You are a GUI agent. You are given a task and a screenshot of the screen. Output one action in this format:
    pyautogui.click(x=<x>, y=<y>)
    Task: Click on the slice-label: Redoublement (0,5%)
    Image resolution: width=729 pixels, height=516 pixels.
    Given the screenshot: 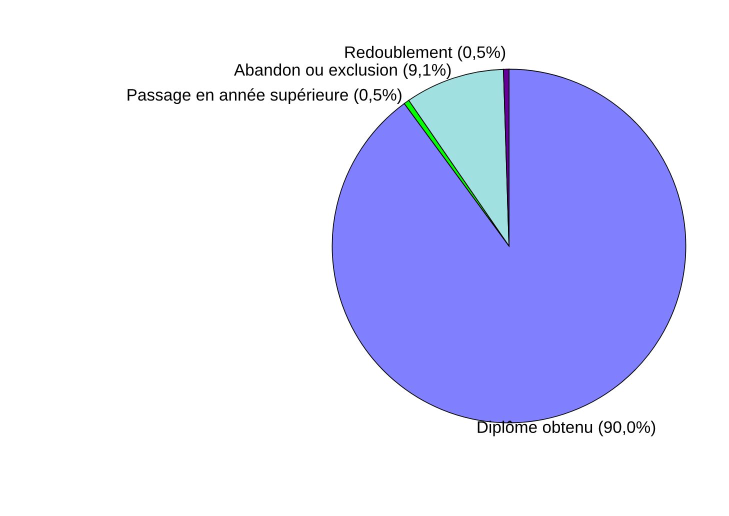 What is the action you would take?
    pyautogui.click(x=425, y=54)
    